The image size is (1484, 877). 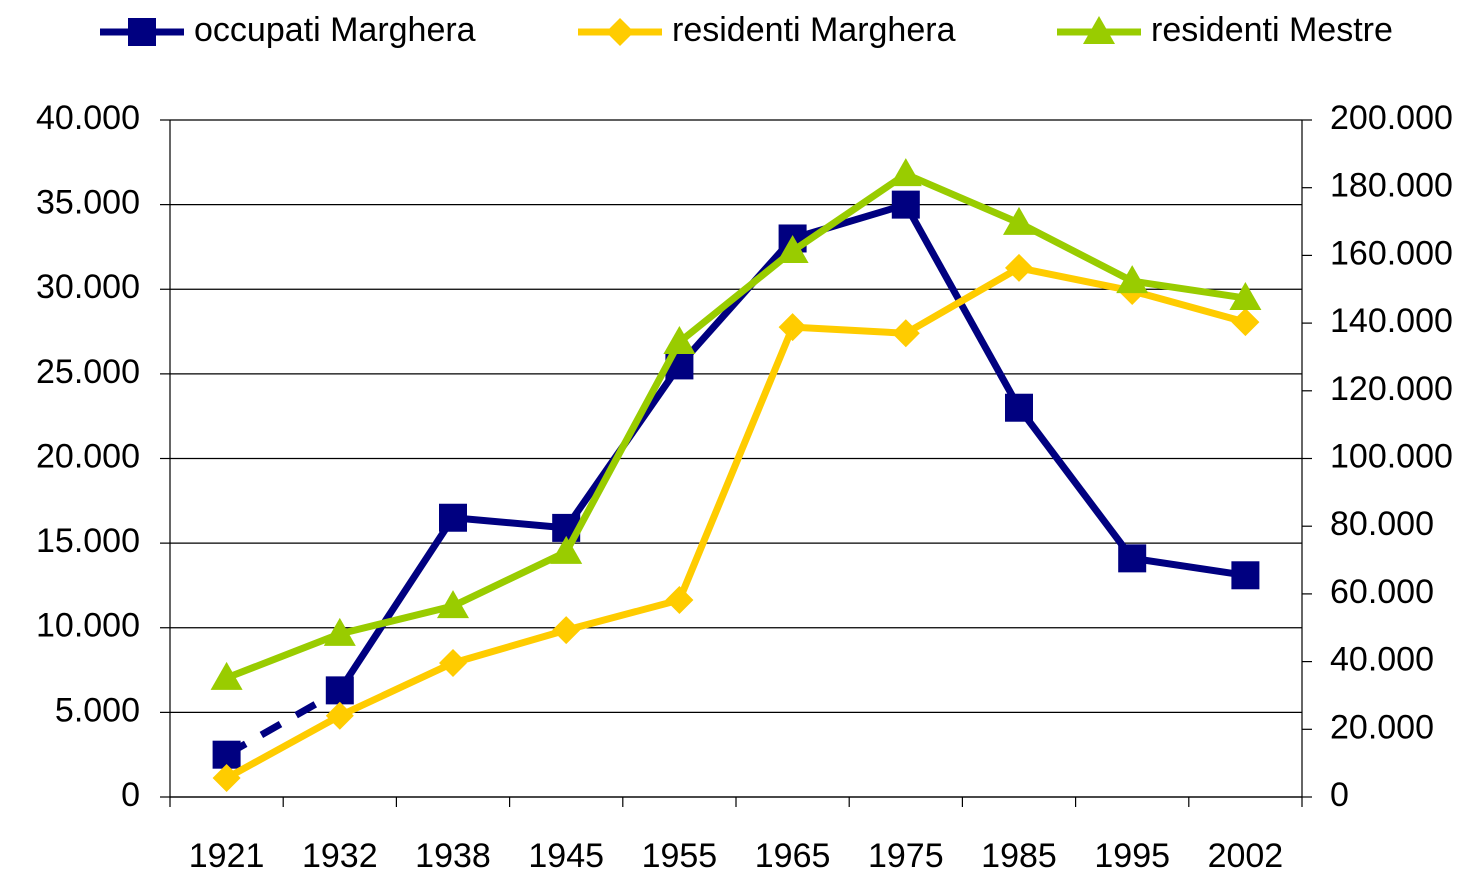 What do you see at coordinates (1391, 118) in the screenshot?
I see `y2-tick-label: 200.000` at bounding box center [1391, 118].